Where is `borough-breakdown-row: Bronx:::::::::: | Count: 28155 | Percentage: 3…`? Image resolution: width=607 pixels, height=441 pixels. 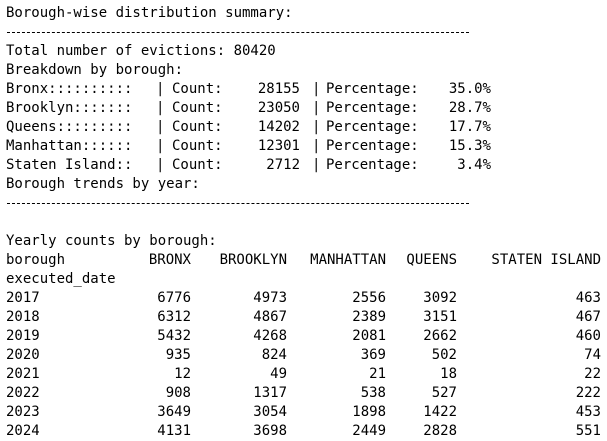
borough-breakdown-row: Bronx:::::::::: | Count: 28155 | Percentage: 3… is located at coordinates (306, 89).